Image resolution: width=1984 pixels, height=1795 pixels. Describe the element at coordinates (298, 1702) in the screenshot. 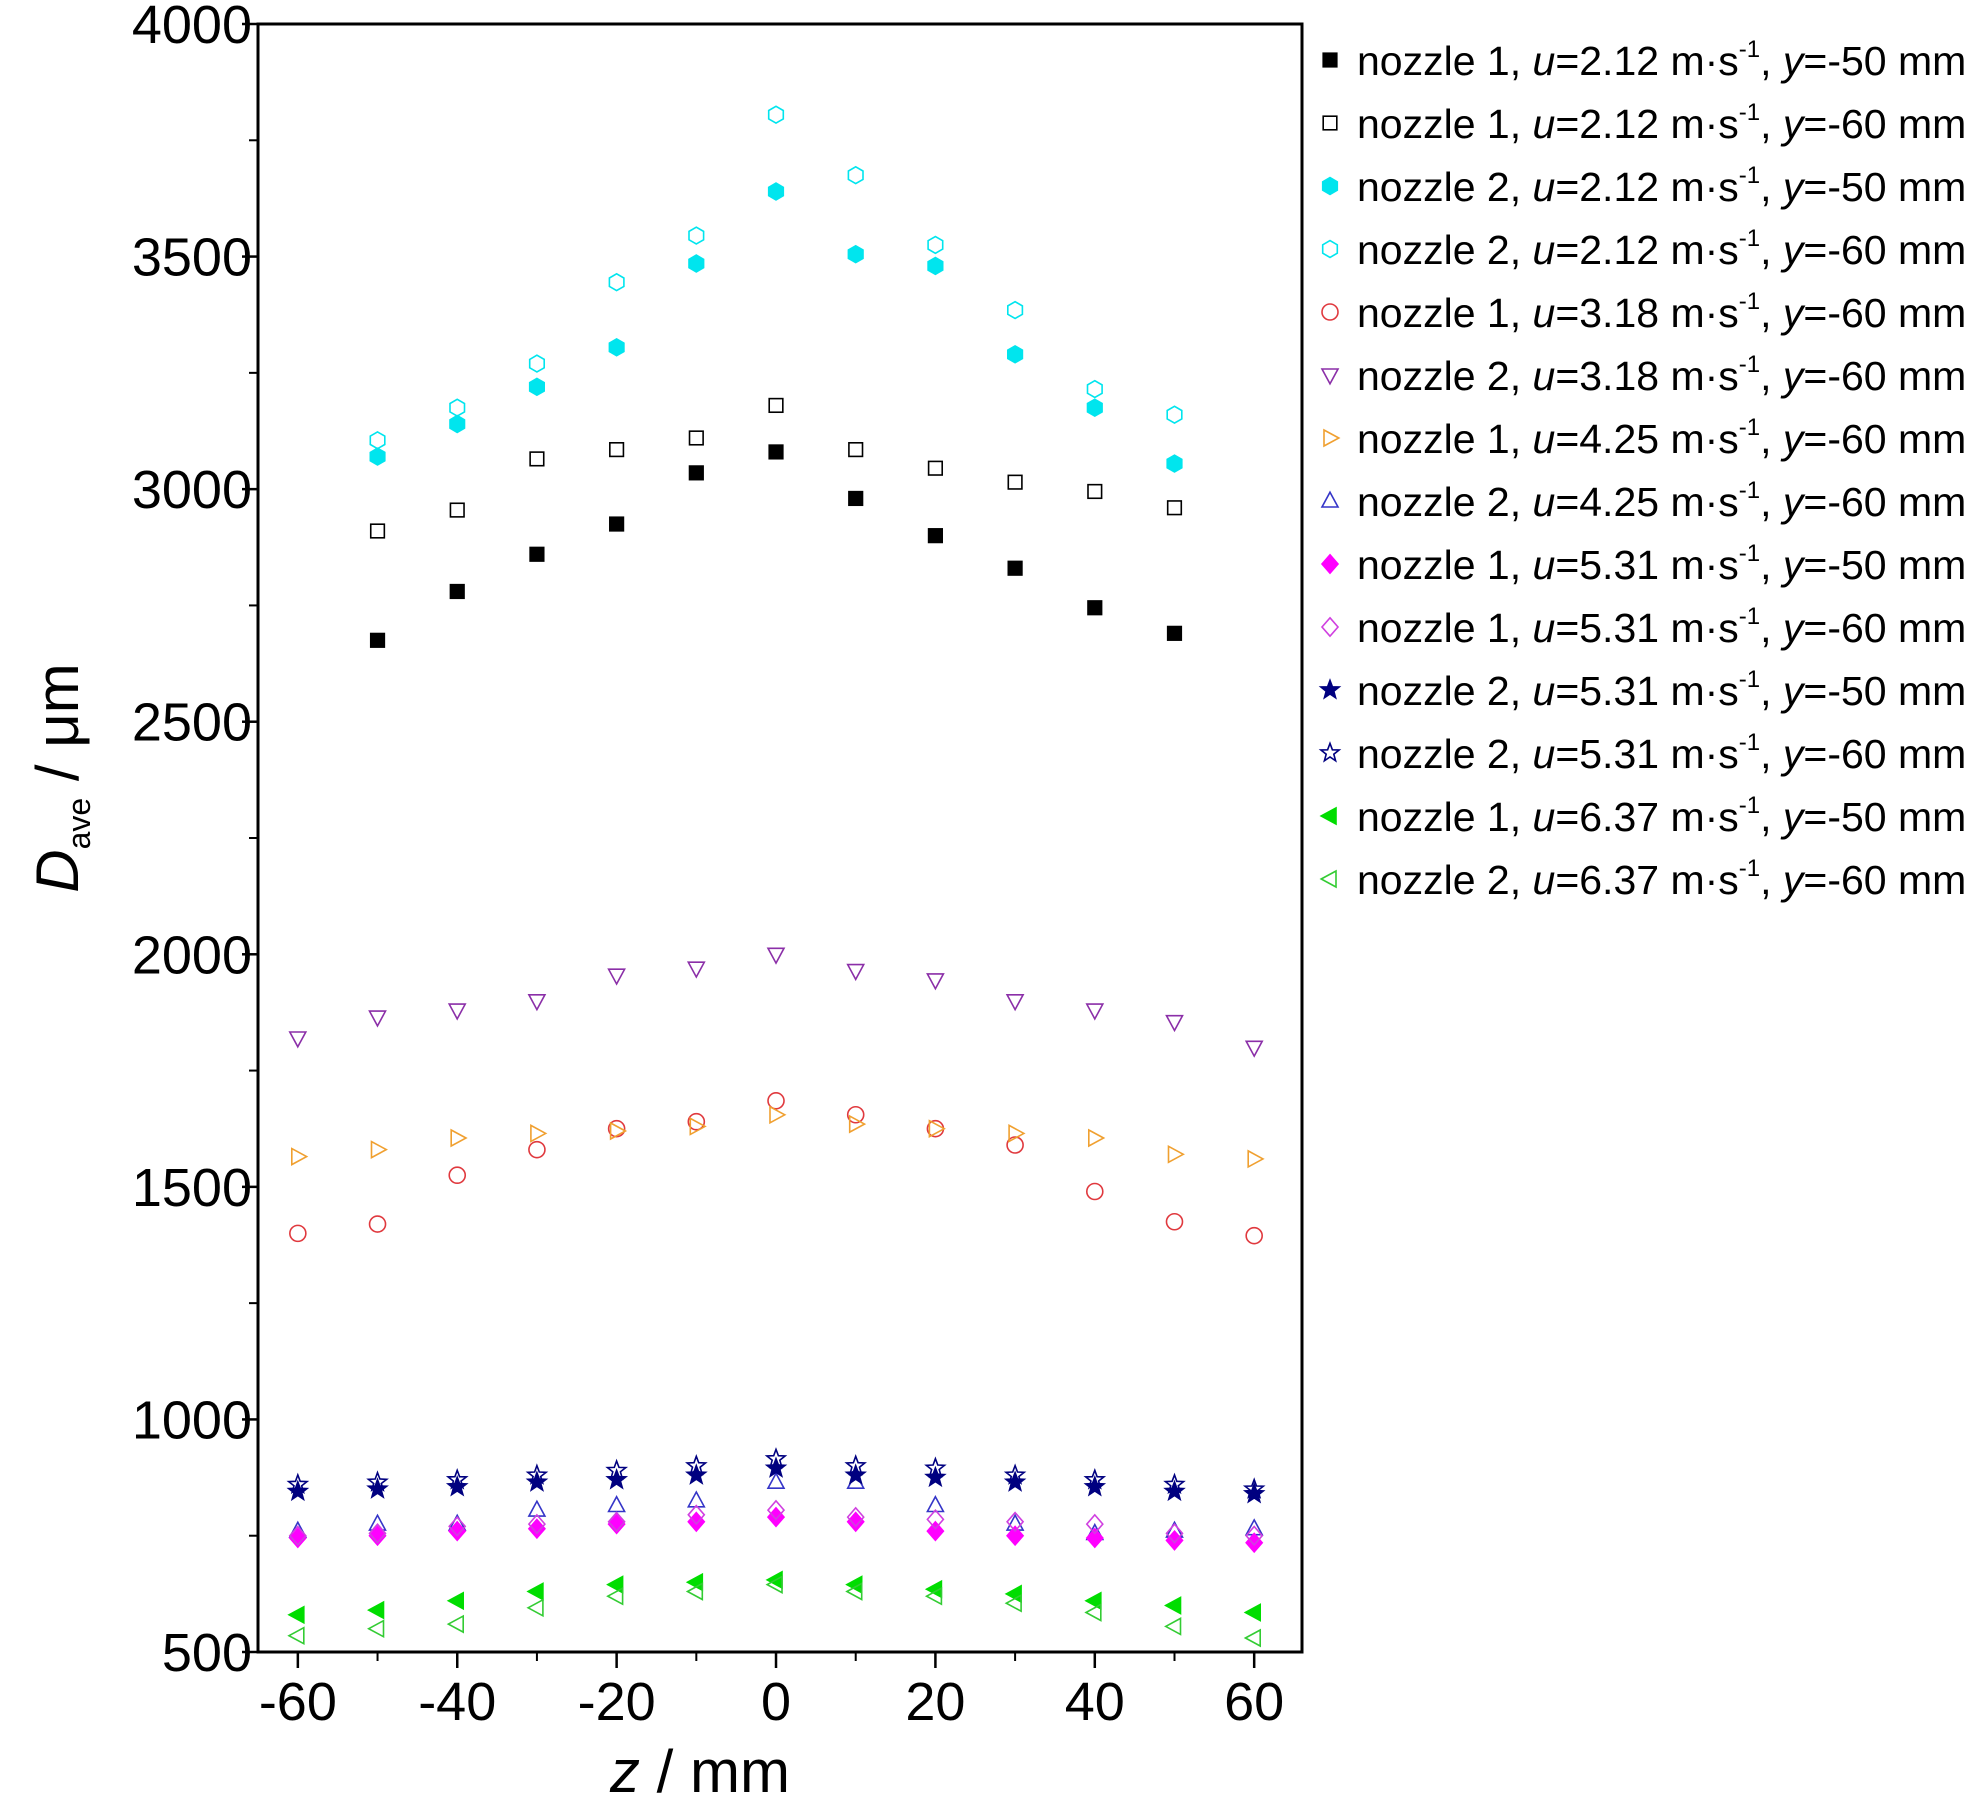

I see `x-tick-label: -60` at that location.